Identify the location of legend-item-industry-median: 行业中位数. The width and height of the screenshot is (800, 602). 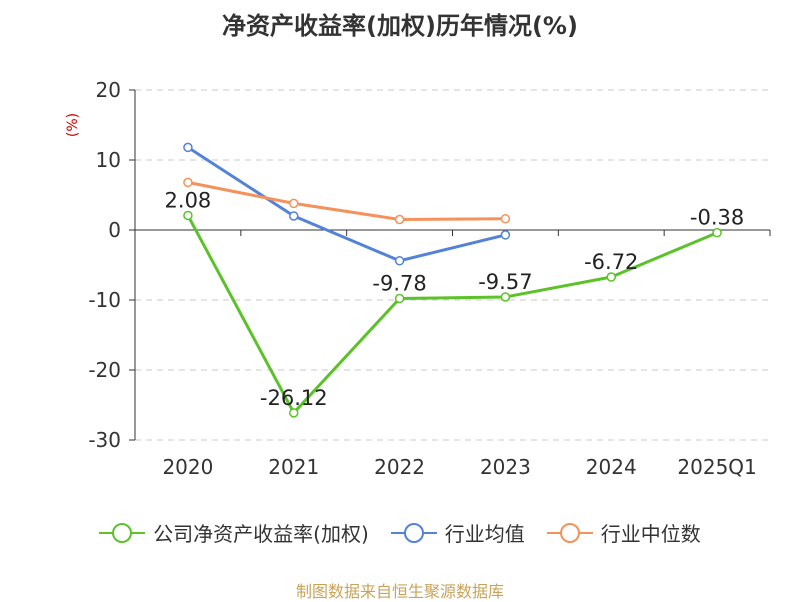
(623, 532).